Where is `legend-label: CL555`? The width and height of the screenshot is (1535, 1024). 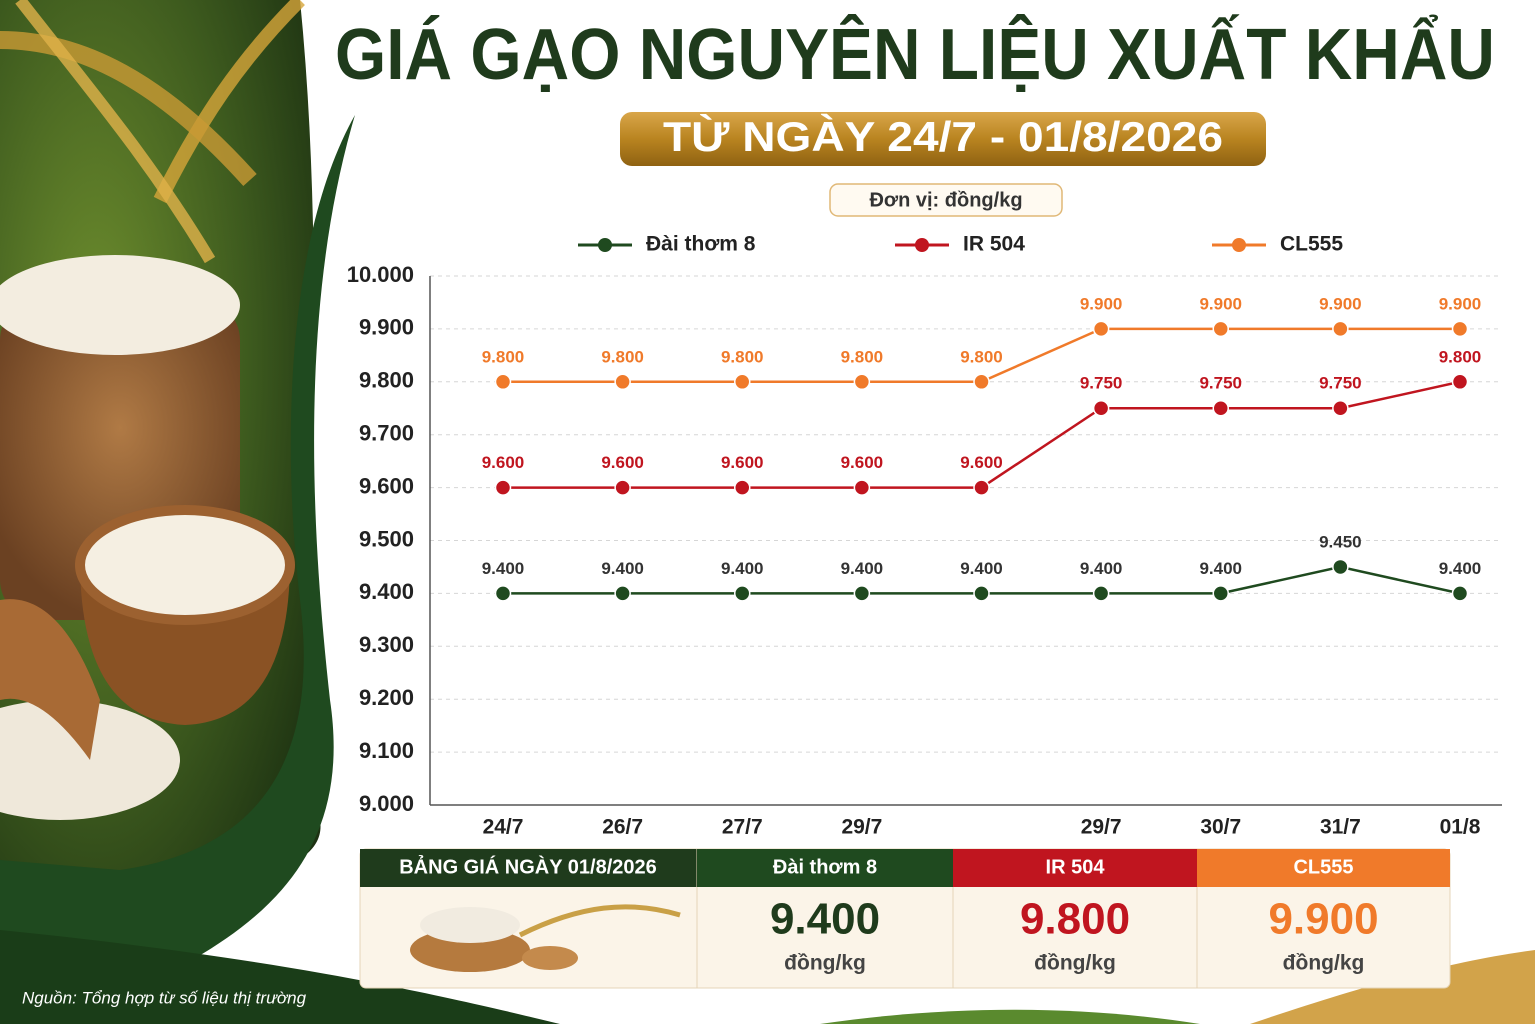 legend-label: CL555 is located at coordinates (1311, 244).